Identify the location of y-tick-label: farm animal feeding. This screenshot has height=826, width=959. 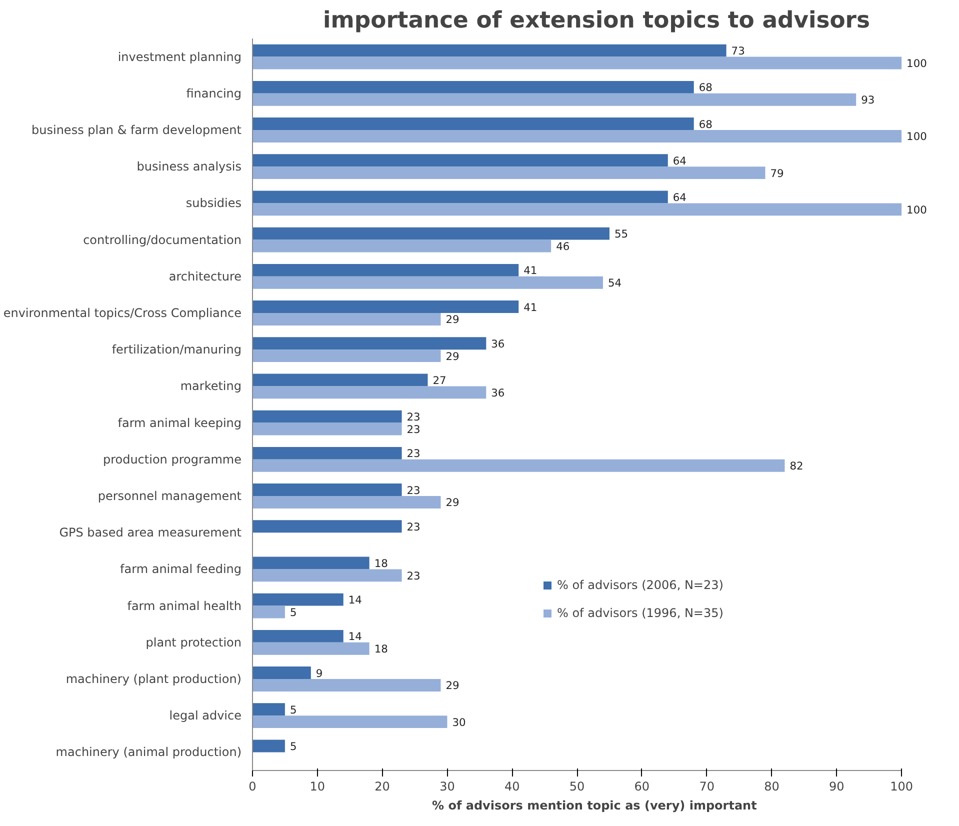
(181, 569).